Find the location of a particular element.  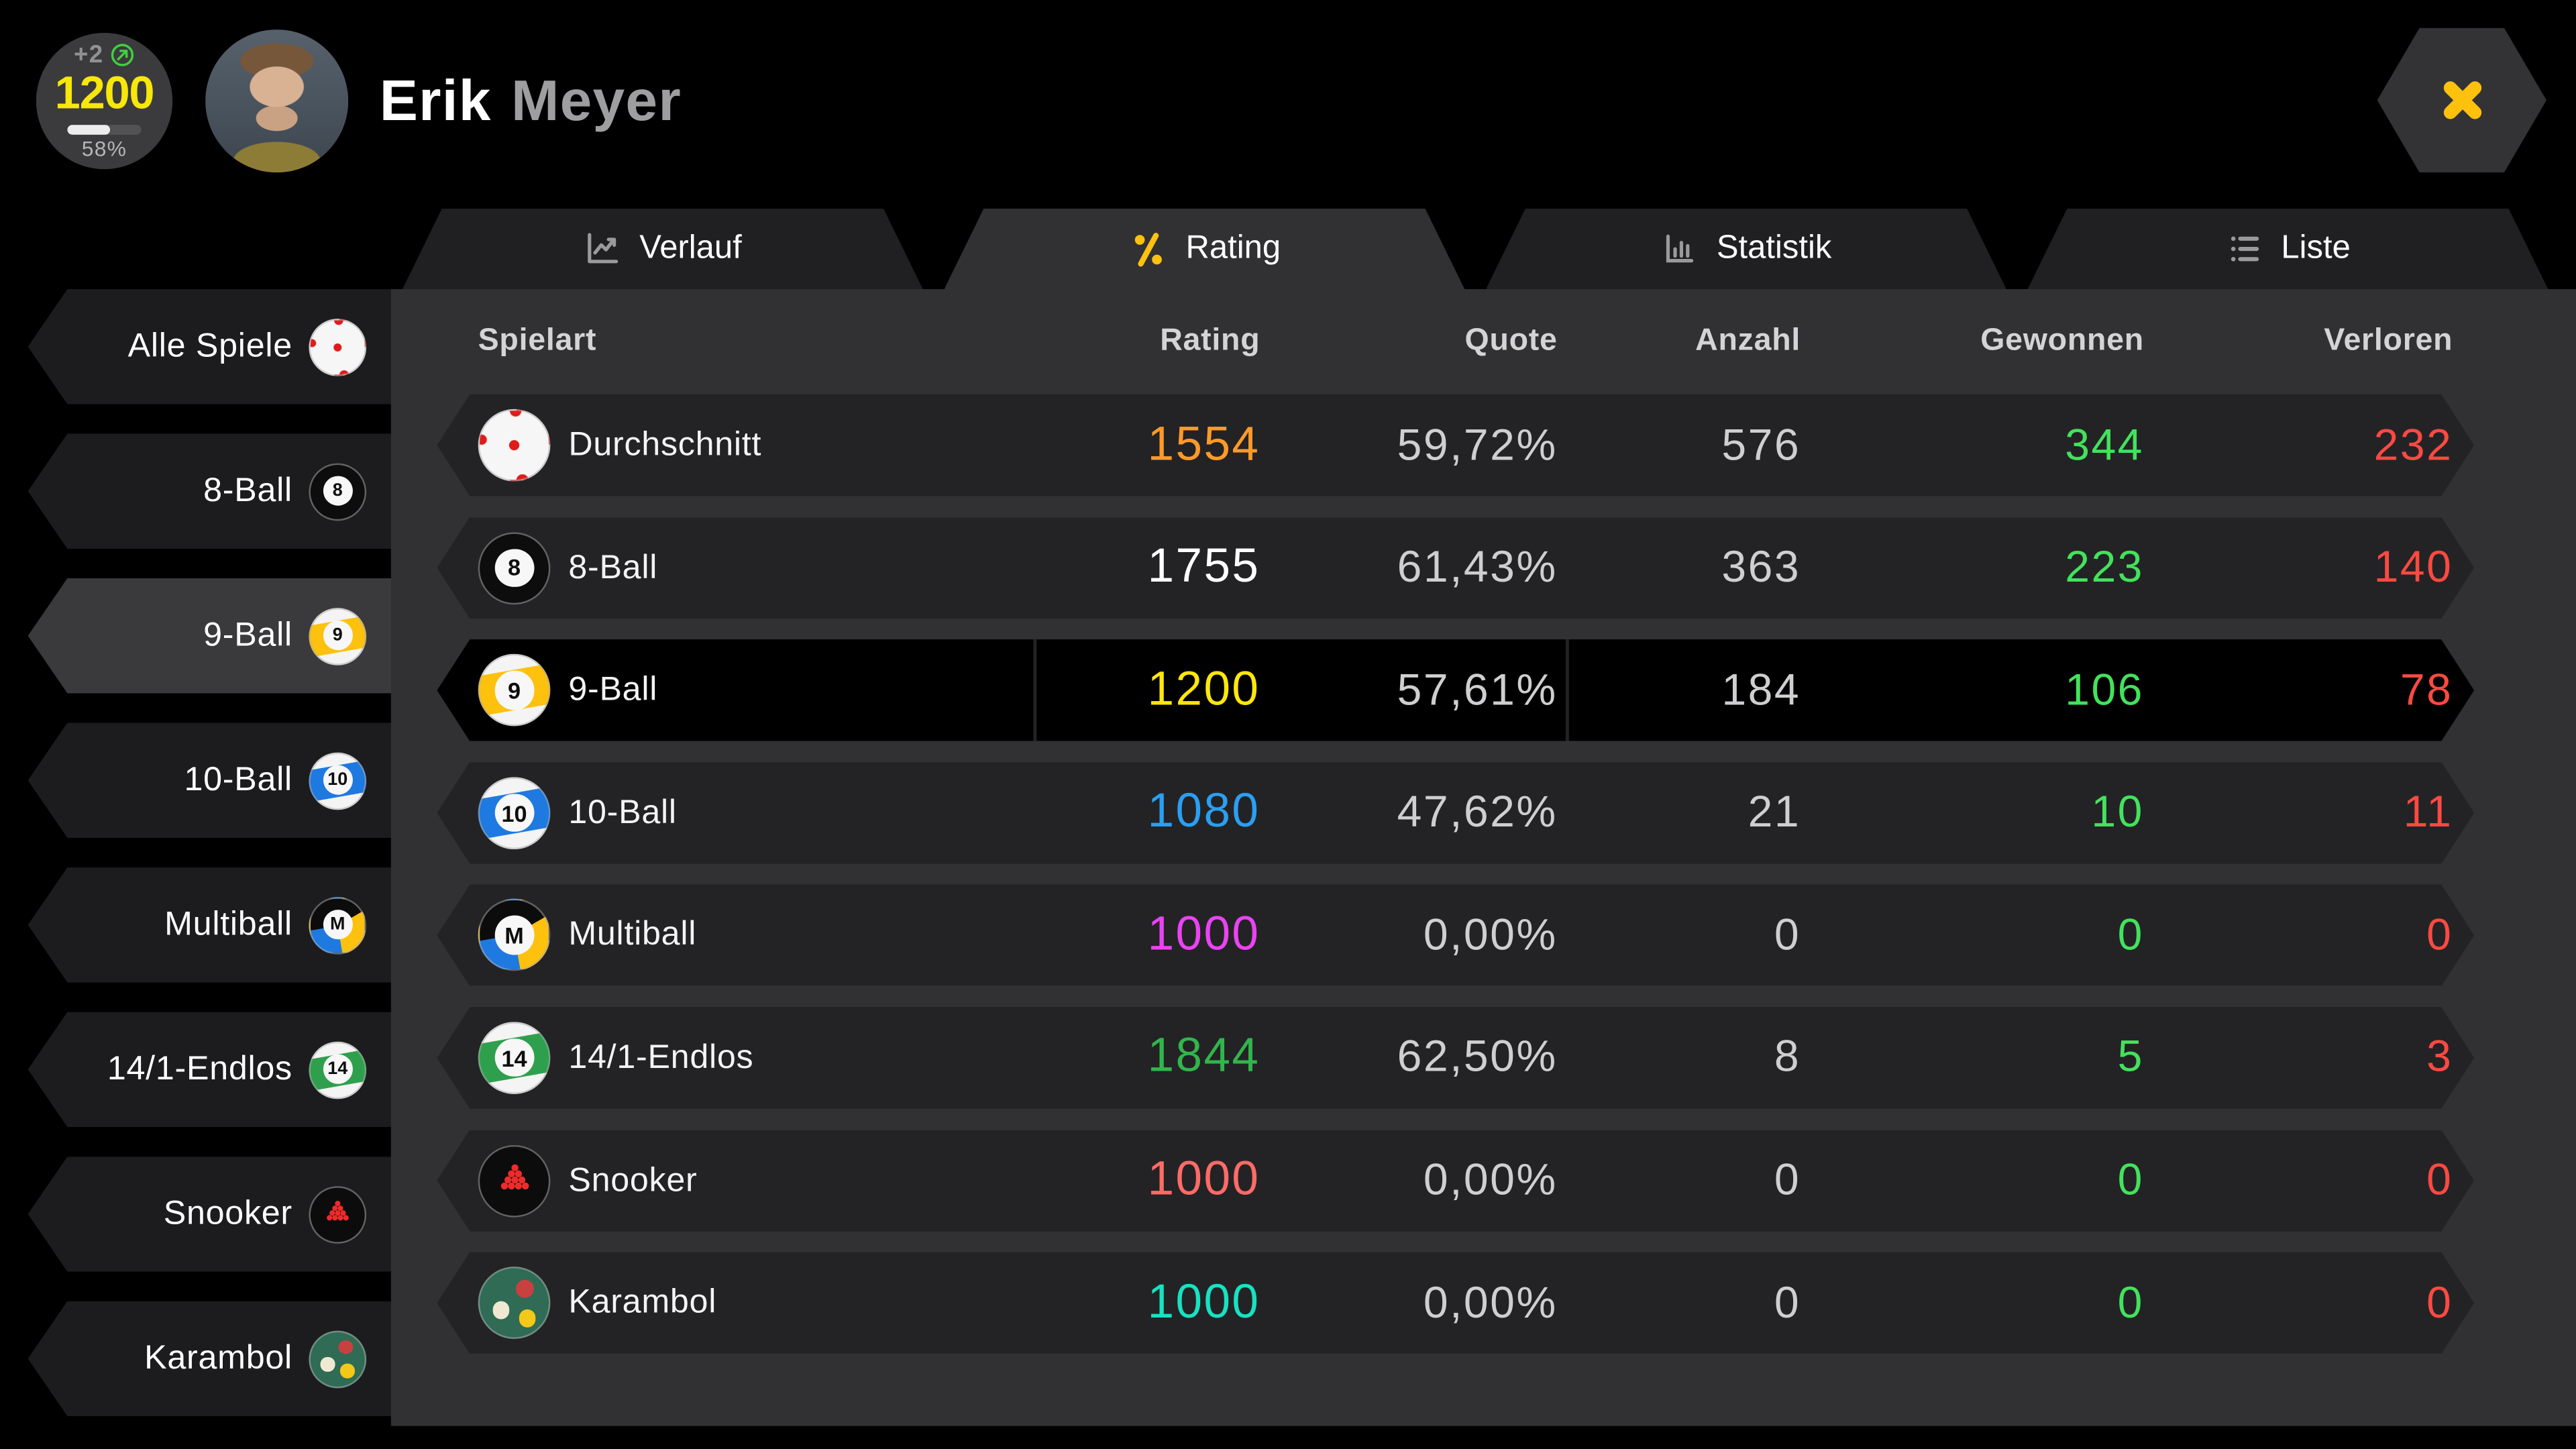

cell-gewonnen: 223 is located at coordinates (2104, 567).